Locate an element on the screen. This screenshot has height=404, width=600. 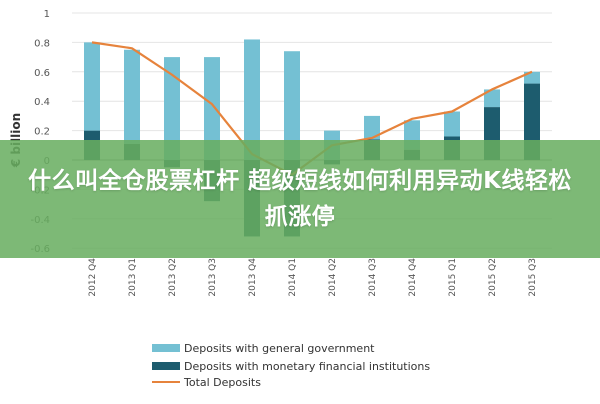
x-tick-label: 2015 Q1 is located at coordinates (453, 277).